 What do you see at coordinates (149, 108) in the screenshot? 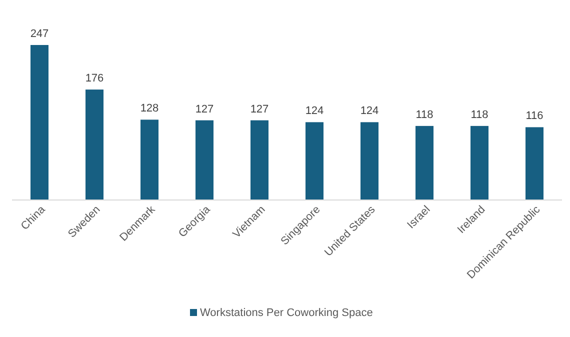
I see `data-label: 128` at bounding box center [149, 108].